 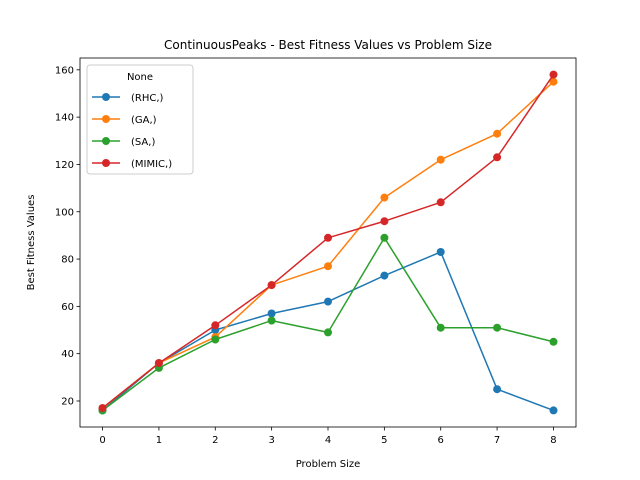 What do you see at coordinates (64, 212) in the screenshot?
I see `y-tick-label-4: 100` at bounding box center [64, 212].